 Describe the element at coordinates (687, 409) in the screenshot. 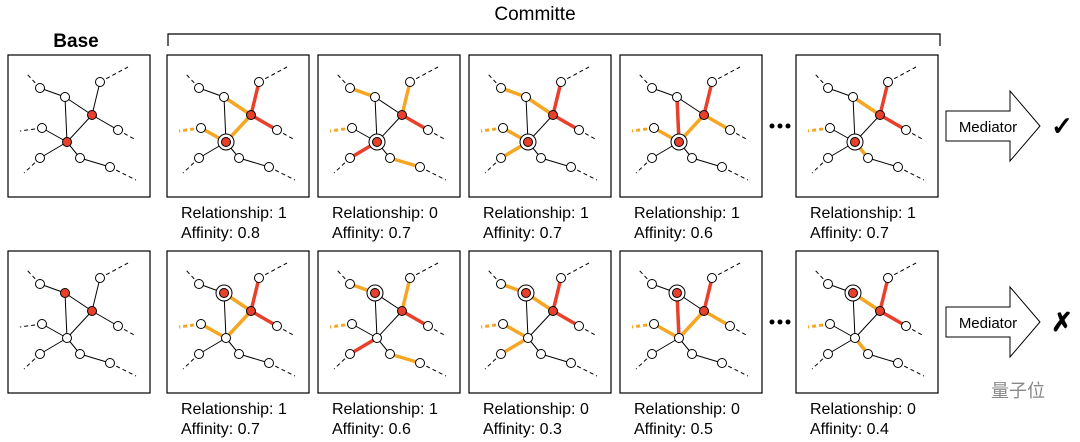

I see `relationship-label: Relationship: 0` at that location.